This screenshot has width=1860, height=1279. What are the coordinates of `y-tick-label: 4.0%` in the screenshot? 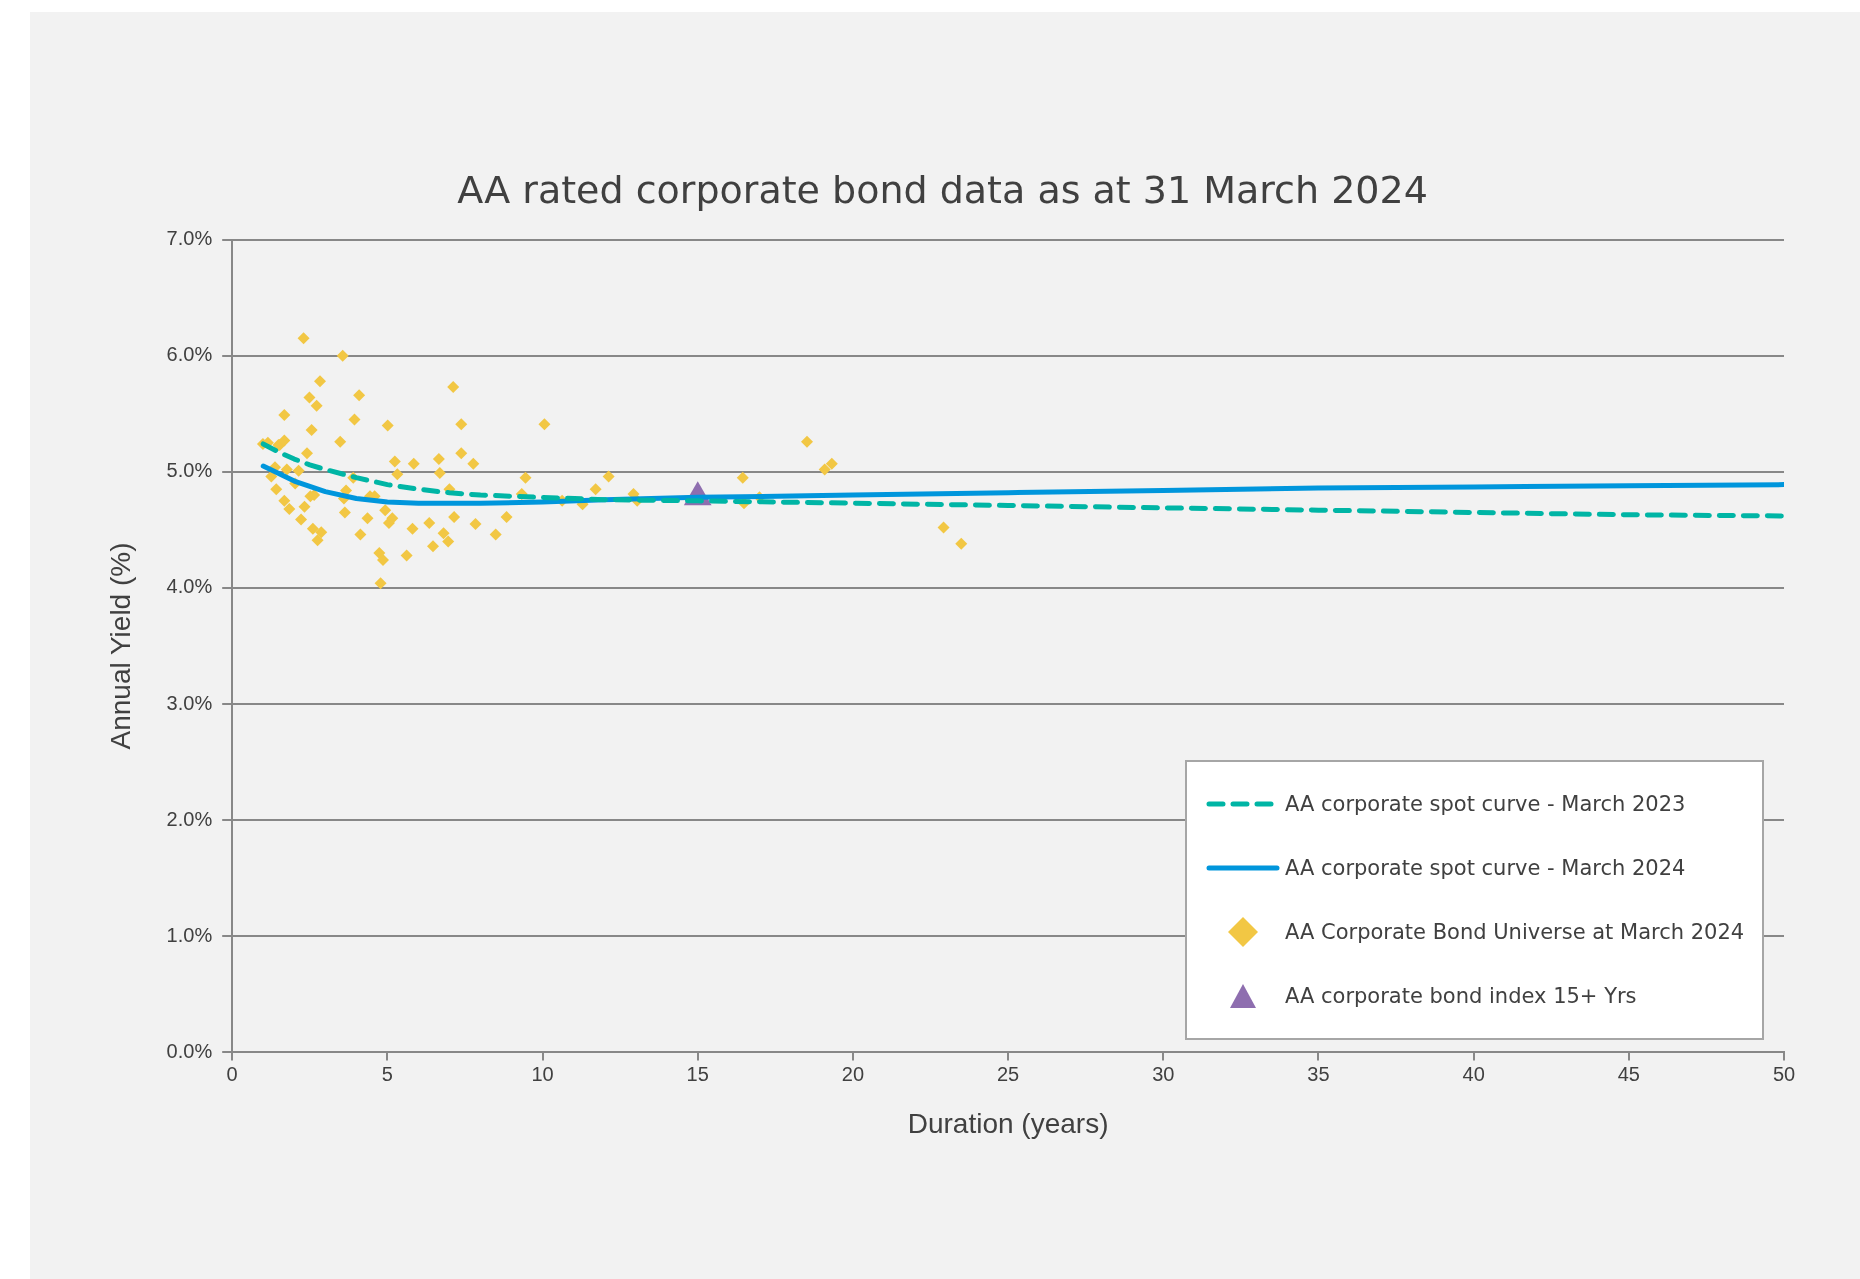 It's located at (189, 586).